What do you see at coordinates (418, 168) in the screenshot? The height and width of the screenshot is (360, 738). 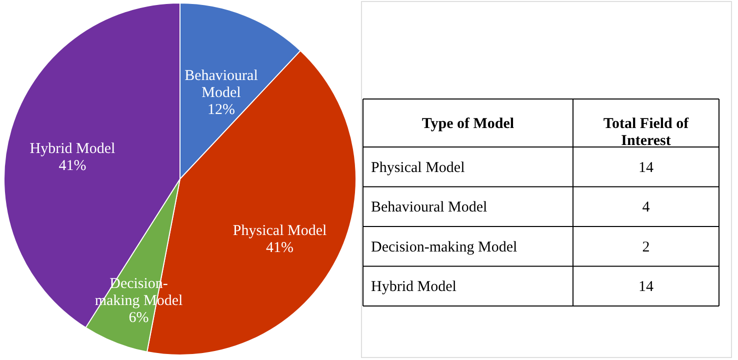 I see `text: Physical Model` at bounding box center [418, 168].